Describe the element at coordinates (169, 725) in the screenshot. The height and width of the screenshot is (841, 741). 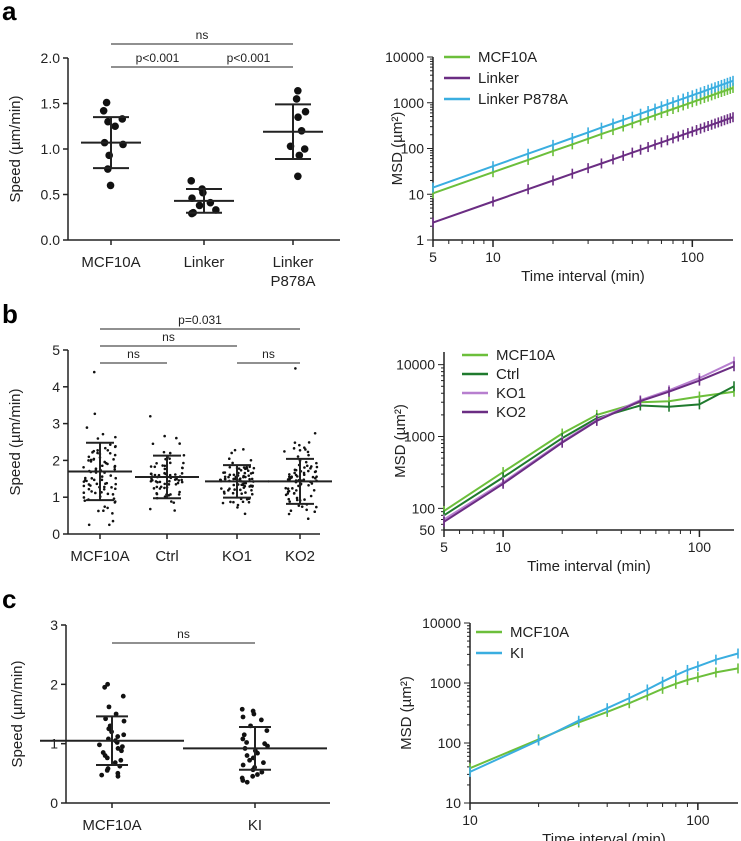
I see `chart-c-speed: 0 1 2 3 Speed (µm/min) MCF10A KI ns` at that location.